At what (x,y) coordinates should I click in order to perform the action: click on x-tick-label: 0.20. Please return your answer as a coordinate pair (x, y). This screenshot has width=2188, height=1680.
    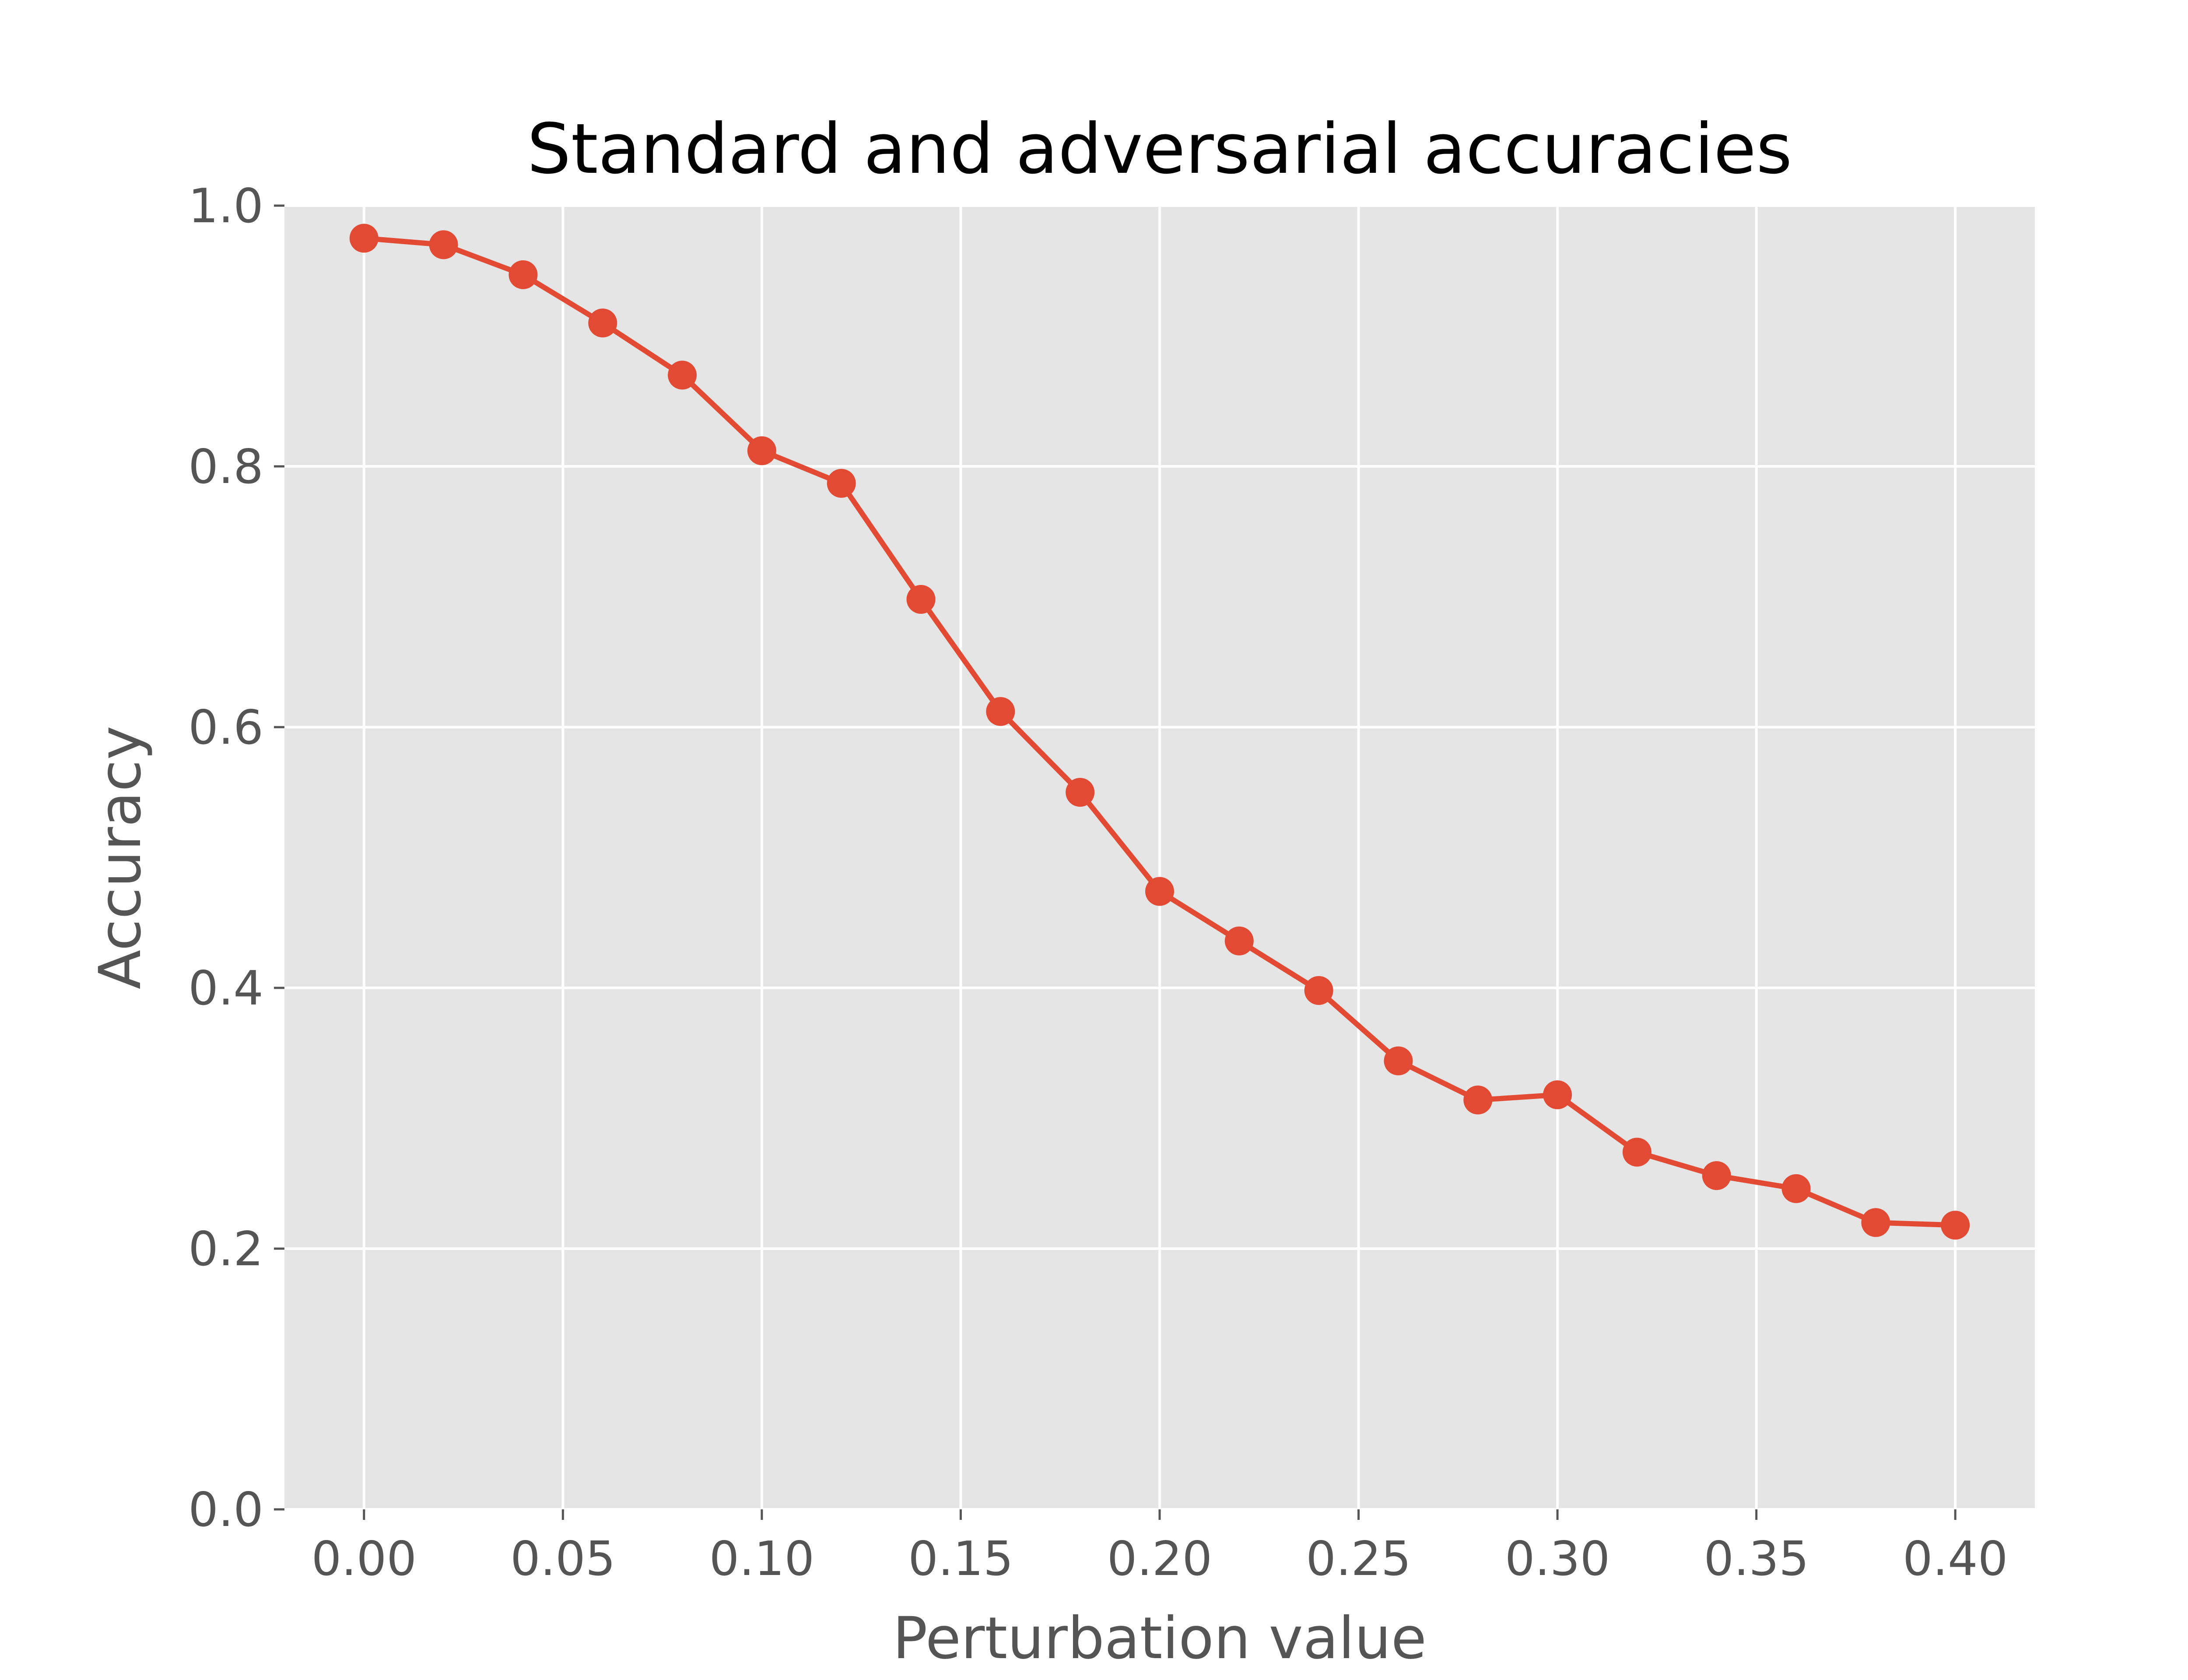
    Looking at the image, I should click on (1159, 1559).